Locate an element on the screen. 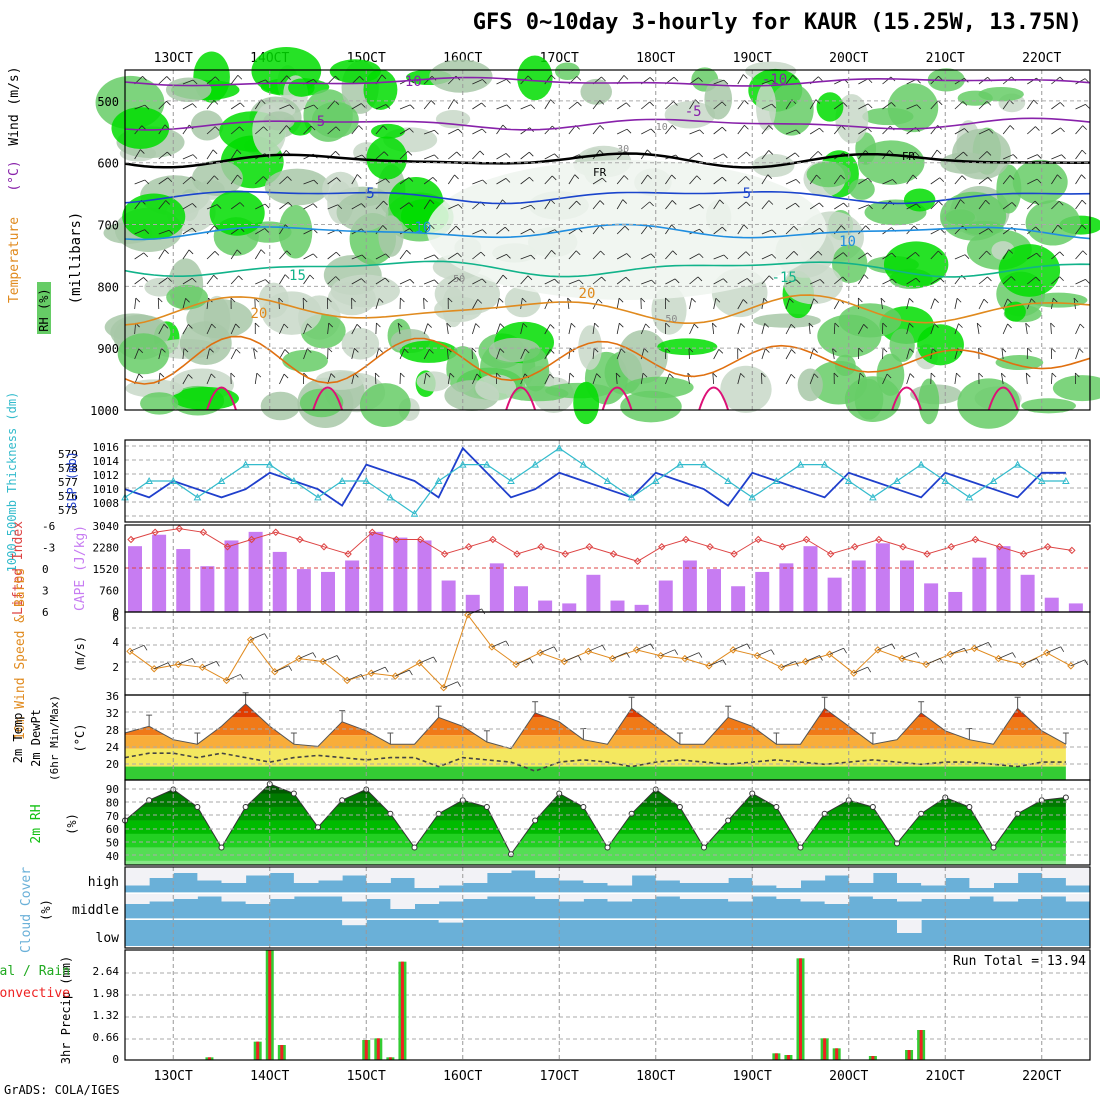 This screenshot has height=1100, width=1100. time-tick-label-bottom: 19OCT is located at coordinates (752, 1076).